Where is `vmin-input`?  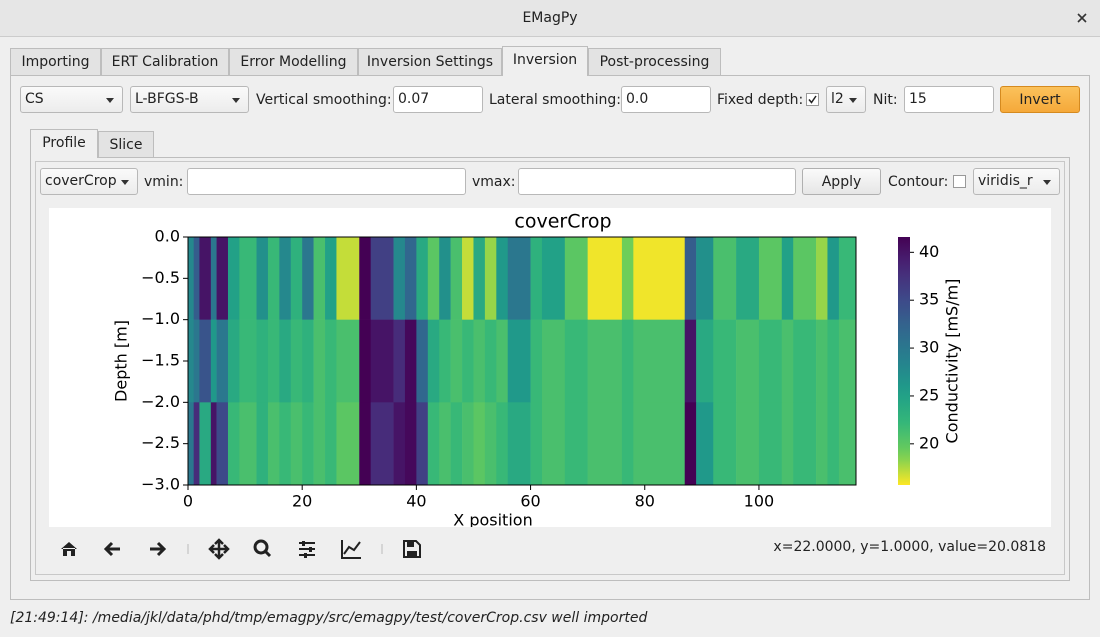
vmin-input is located at coordinates (326, 181).